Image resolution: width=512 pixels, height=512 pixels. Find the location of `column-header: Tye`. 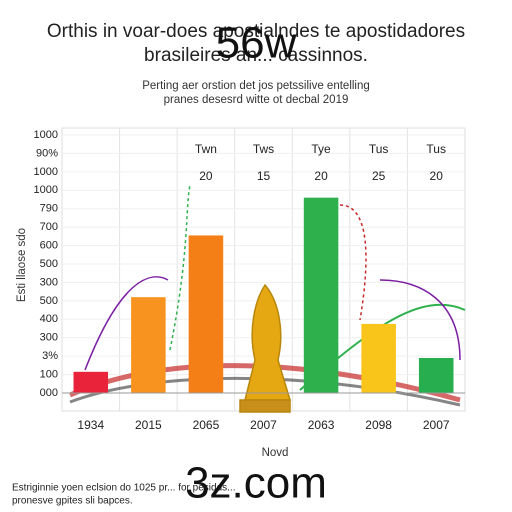

column-header: Tye is located at coordinates (321, 149).